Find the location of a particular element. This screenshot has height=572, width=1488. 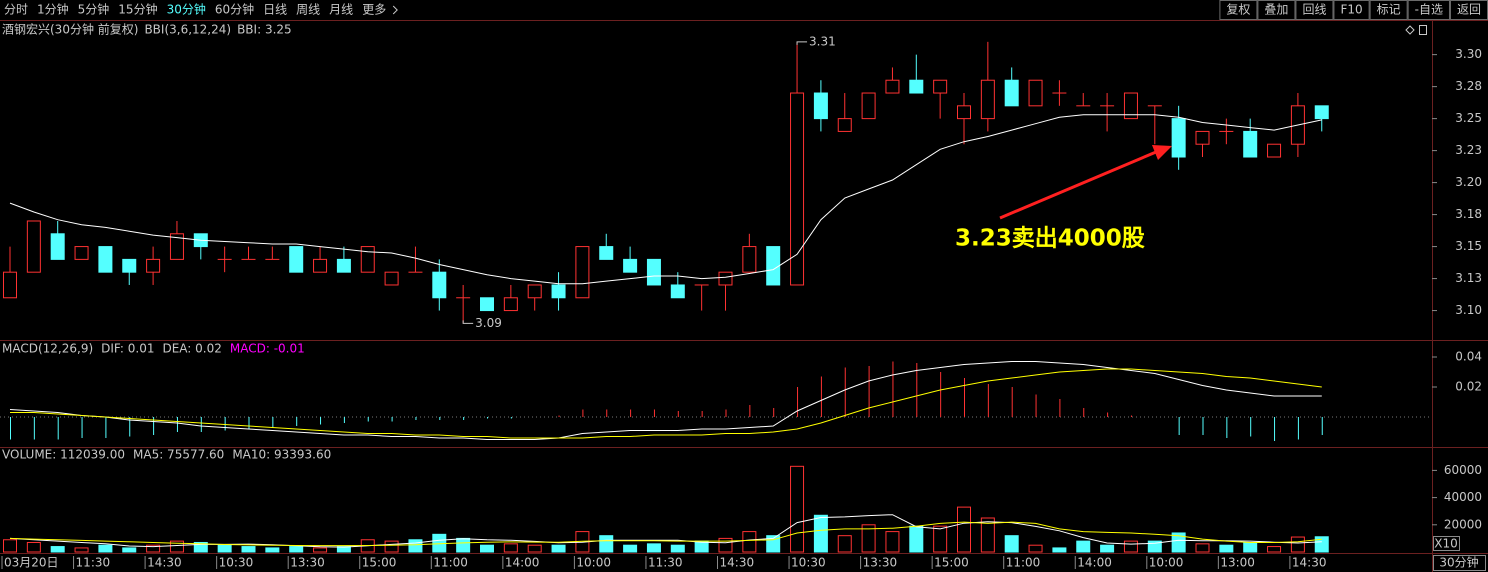

legend-entry: DIF: 0.01 is located at coordinates (127, 349).